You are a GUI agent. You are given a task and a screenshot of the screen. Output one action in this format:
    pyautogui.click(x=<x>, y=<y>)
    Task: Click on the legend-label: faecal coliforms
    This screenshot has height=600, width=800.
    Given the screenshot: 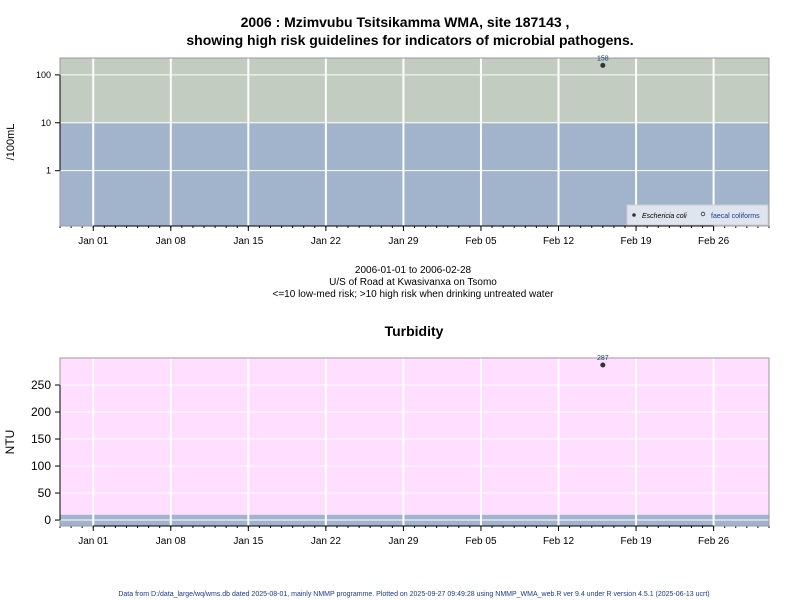 What is the action you would take?
    pyautogui.click(x=735, y=216)
    